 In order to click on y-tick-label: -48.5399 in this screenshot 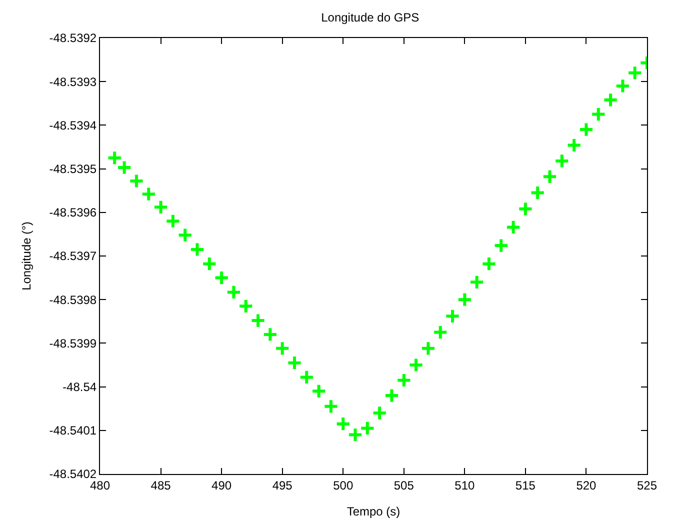, I will do `click(73, 343)`.